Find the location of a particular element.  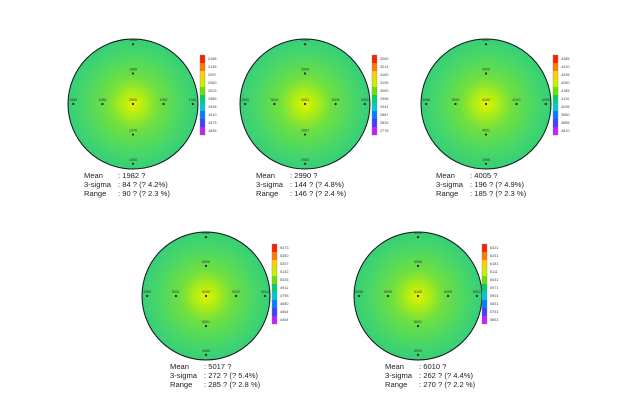

measurement-value-center: 6150 is located at coordinates (418, 292).